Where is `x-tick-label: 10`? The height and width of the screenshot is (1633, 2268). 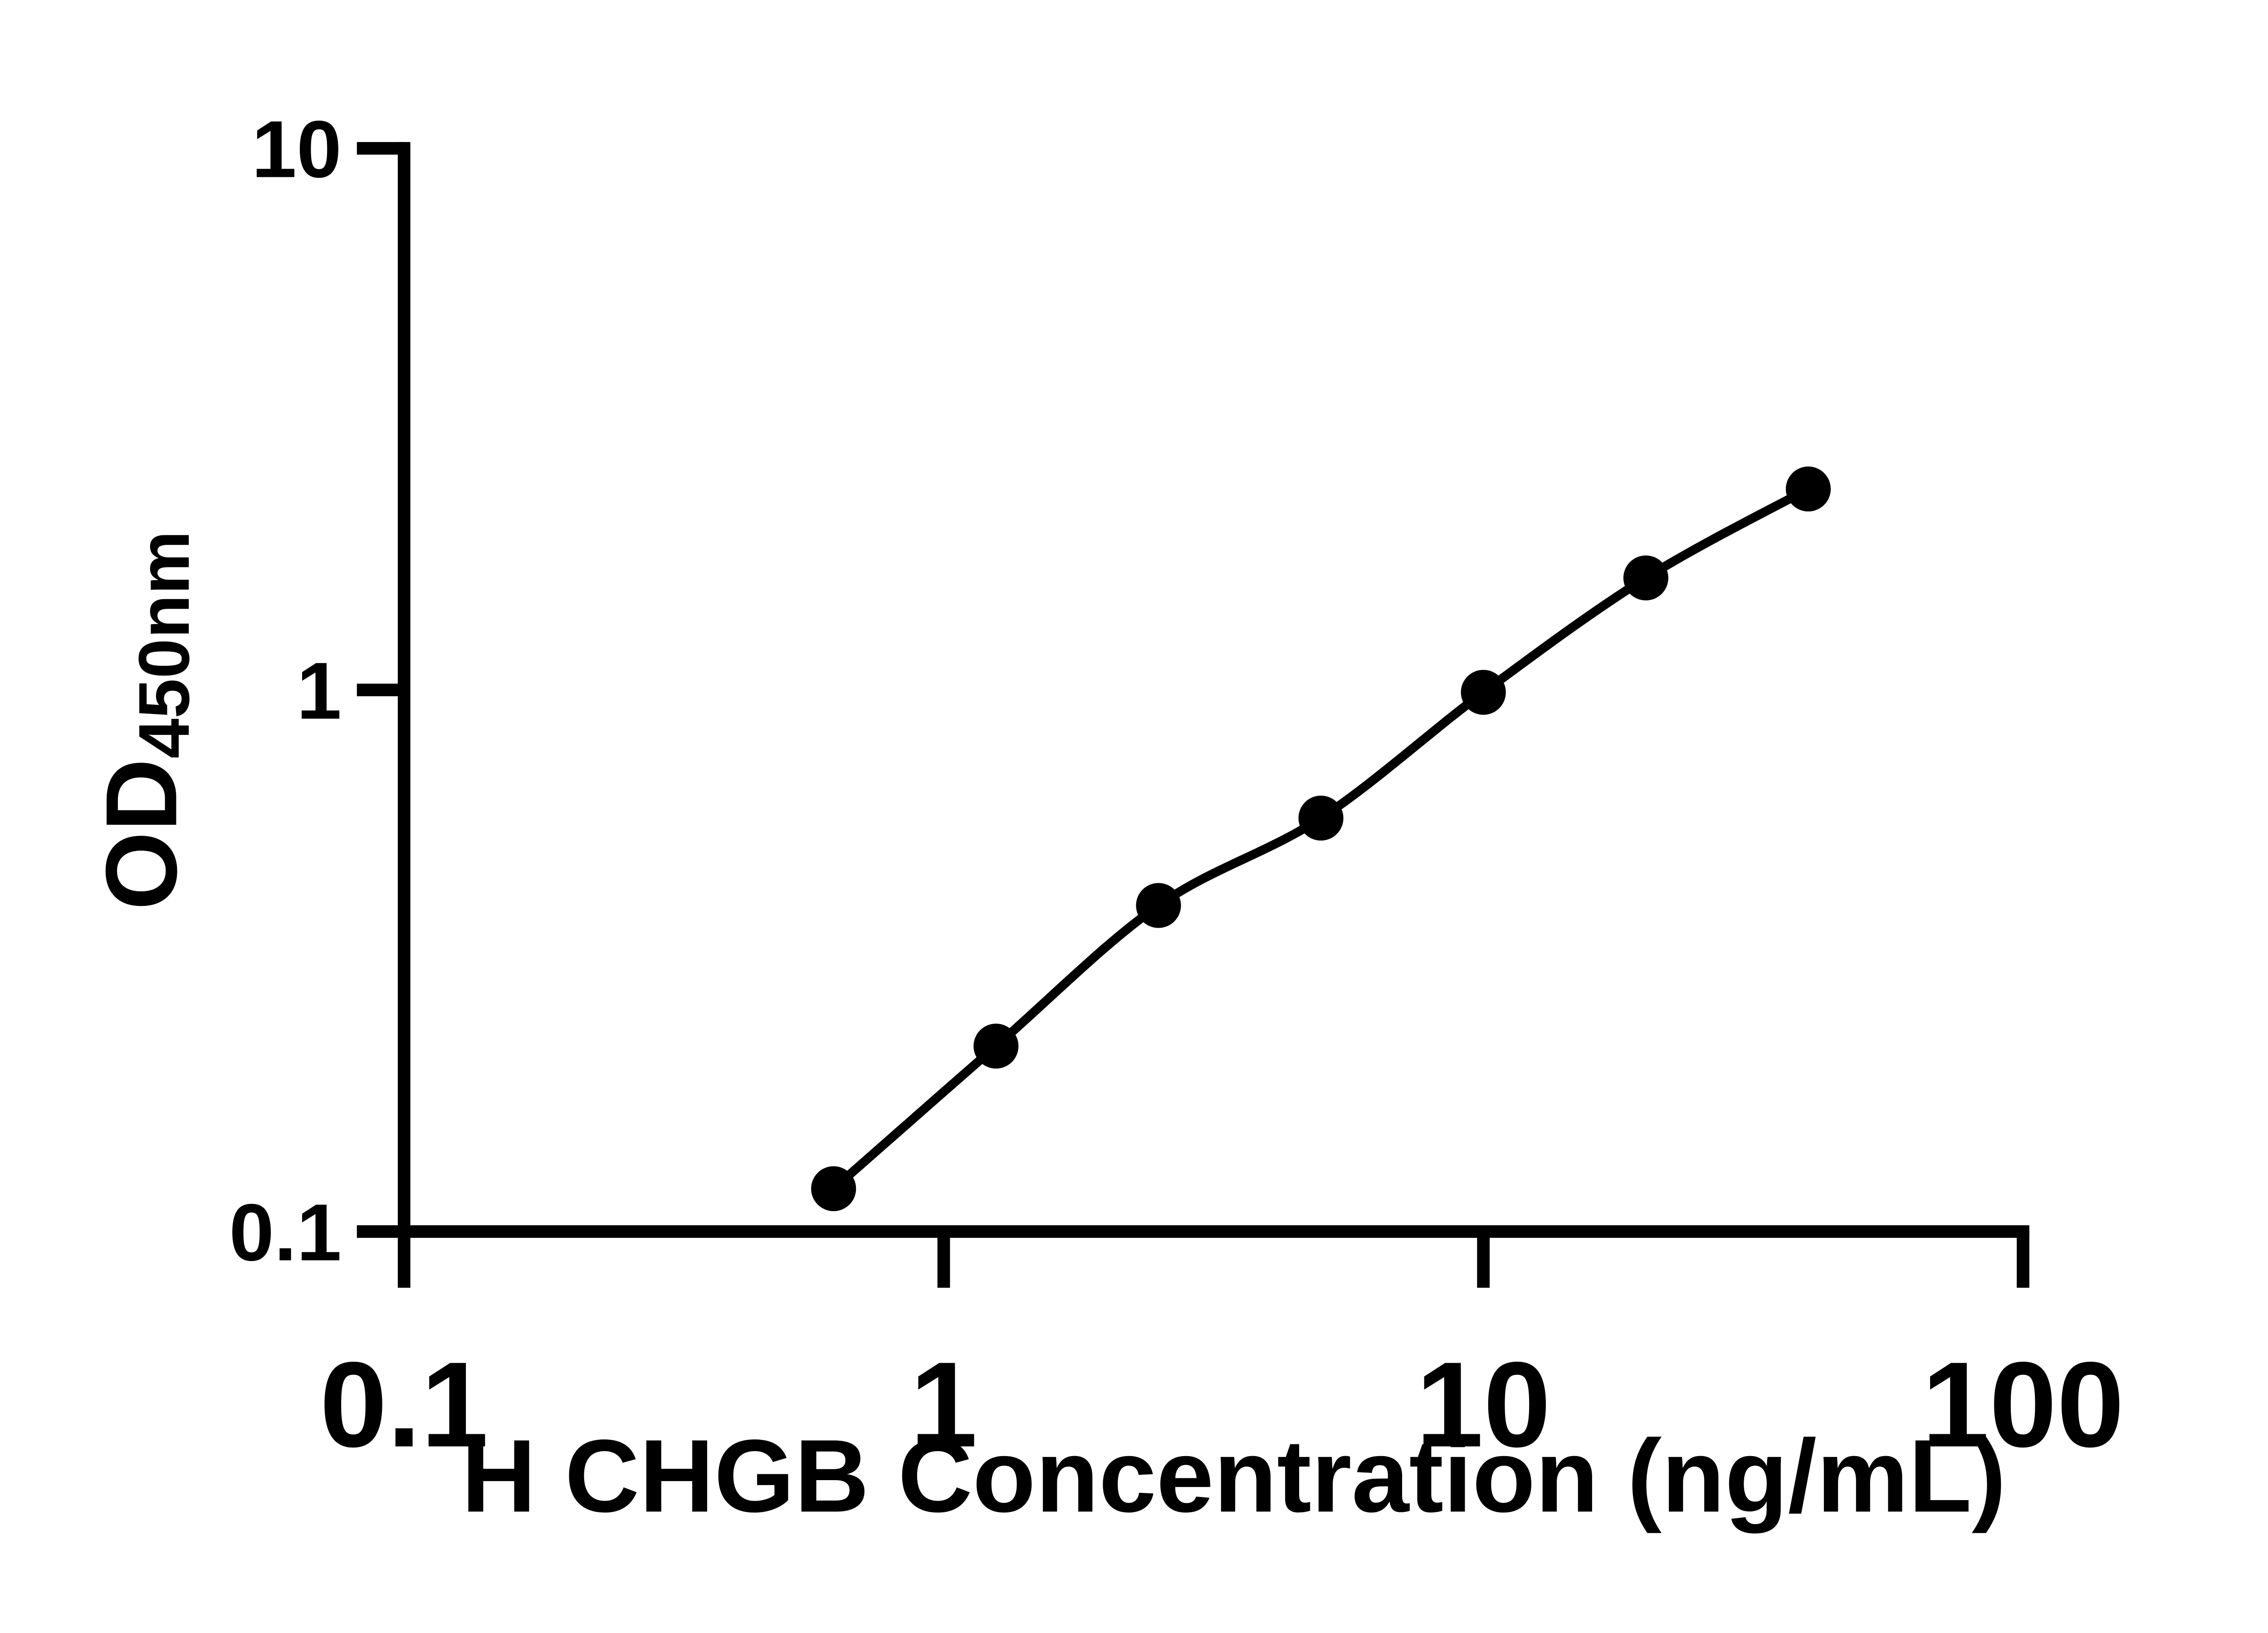
x-tick-label: 10 is located at coordinates (1484, 1404).